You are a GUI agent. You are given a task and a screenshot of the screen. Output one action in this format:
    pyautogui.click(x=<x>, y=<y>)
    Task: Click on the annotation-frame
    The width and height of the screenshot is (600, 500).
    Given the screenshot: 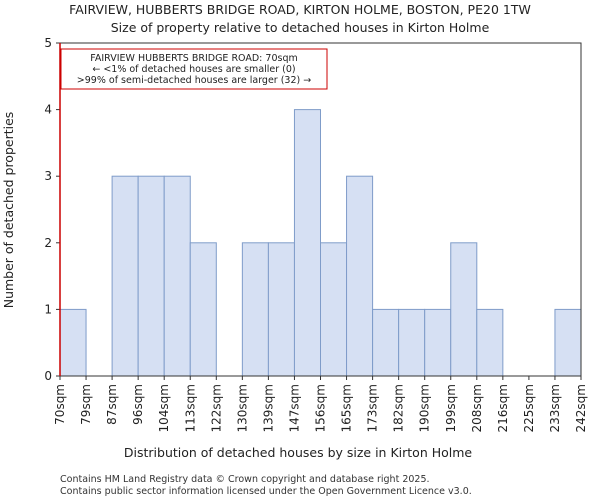 What is the action you would take?
    pyautogui.click(x=194, y=69)
    